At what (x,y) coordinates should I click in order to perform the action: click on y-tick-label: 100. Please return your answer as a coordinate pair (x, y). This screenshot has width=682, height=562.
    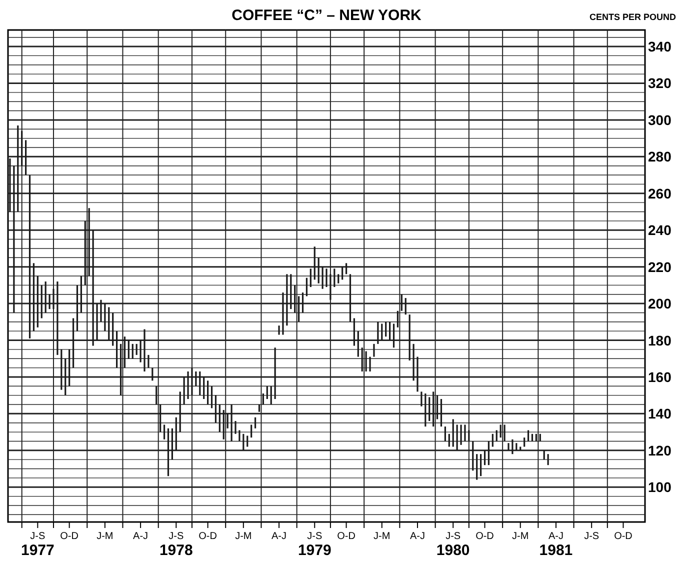
    Looking at the image, I should click on (660, 487).